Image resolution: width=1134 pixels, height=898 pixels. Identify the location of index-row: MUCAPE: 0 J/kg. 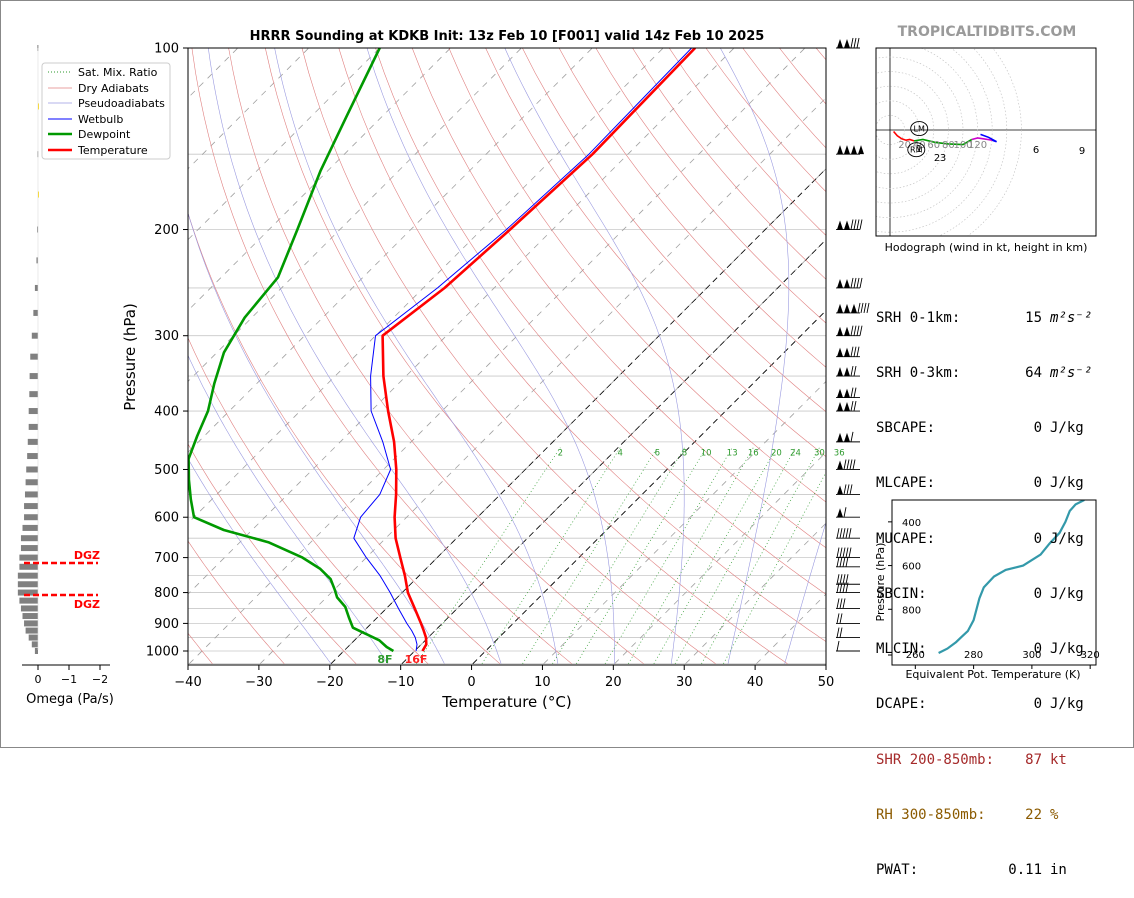
(1001, 539).